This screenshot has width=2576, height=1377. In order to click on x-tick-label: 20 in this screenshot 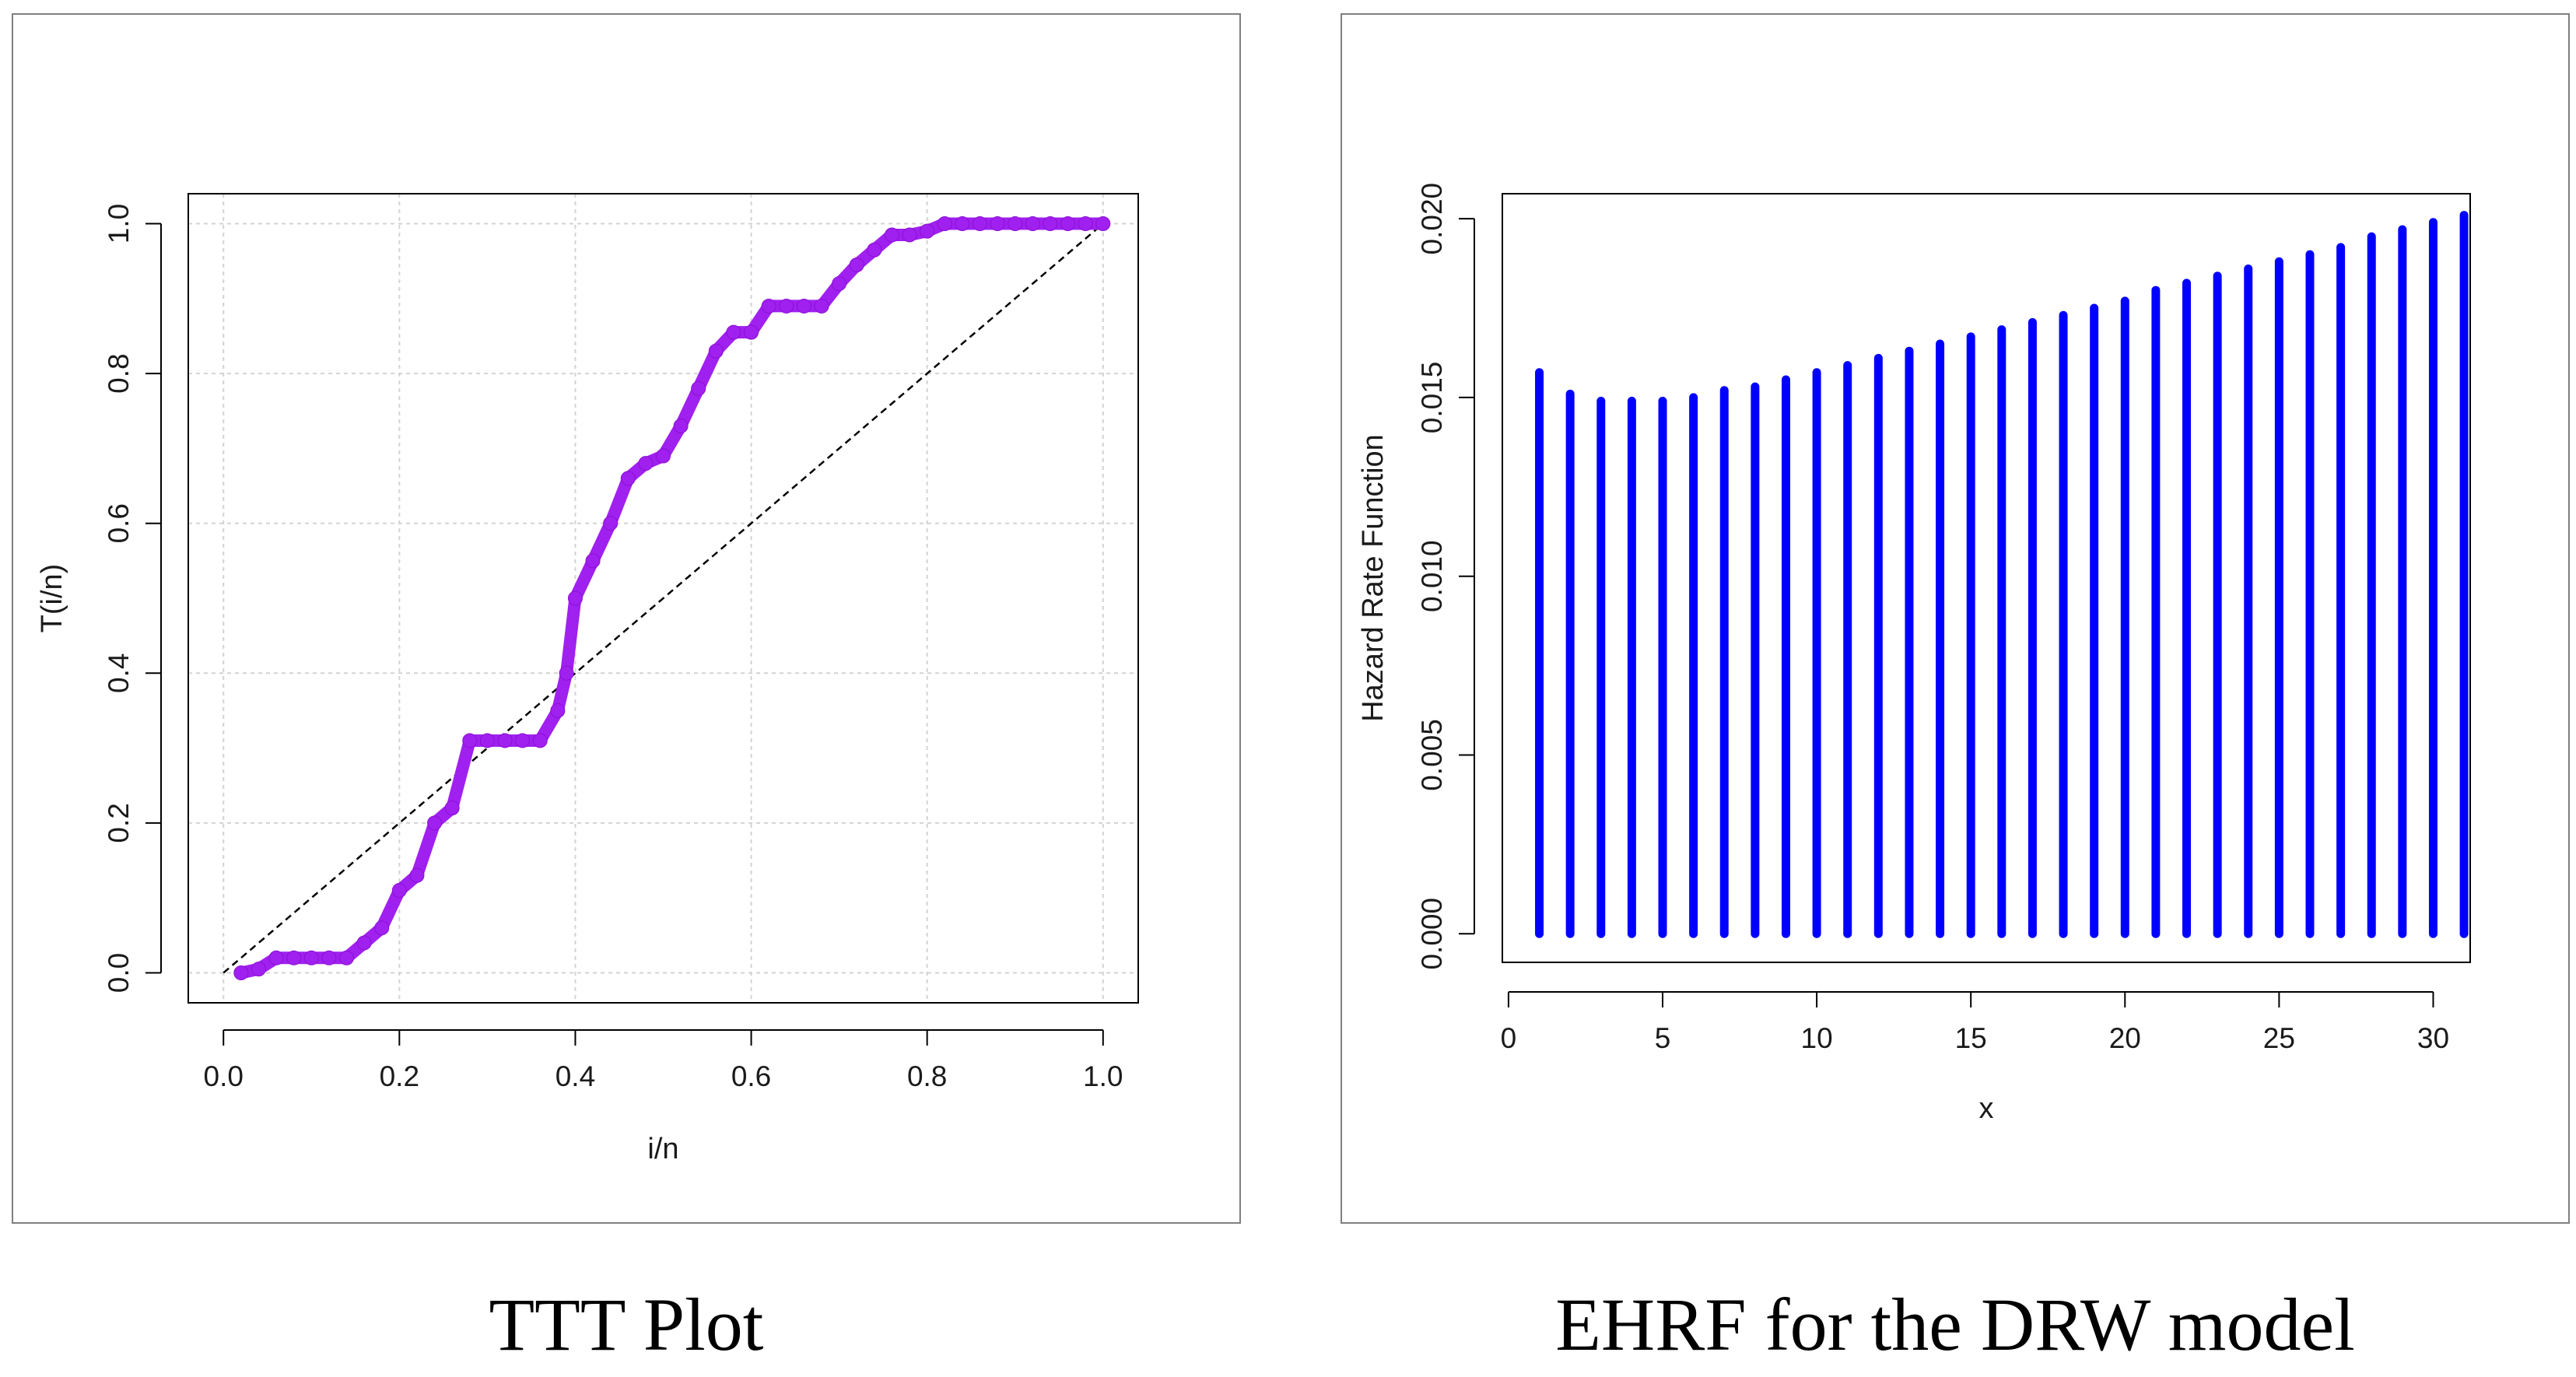, I will do `click(2125, 1038)`.